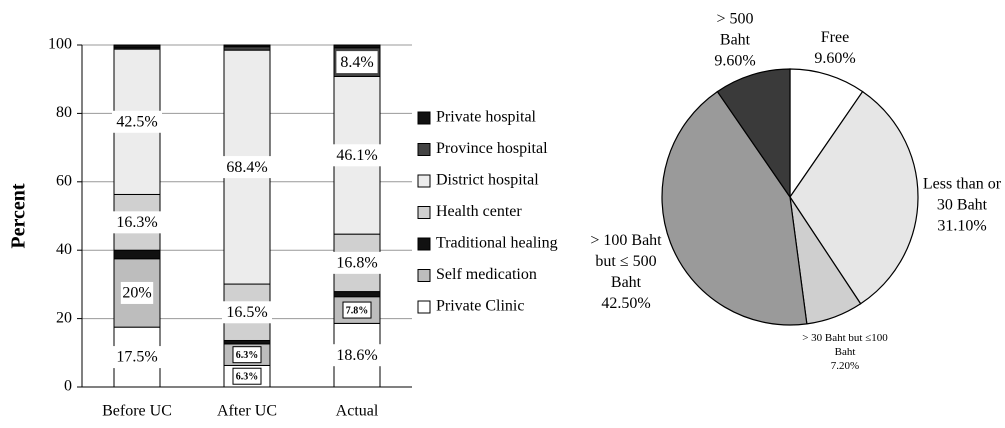  Describe the element at coordinates (735, 29) in the screenshot. I see `pie-category: > 500 Baht` at that location.